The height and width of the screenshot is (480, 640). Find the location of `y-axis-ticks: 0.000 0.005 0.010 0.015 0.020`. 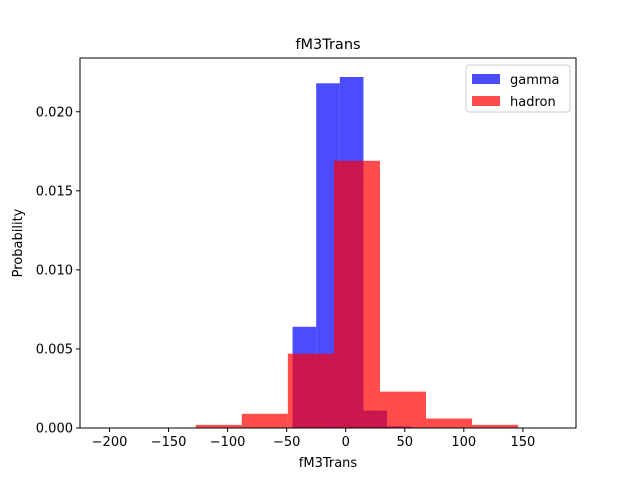

y-axis-ticks: 0.000 0.005 0.010 0.015 0.020 is located at coordinates (58, 271).